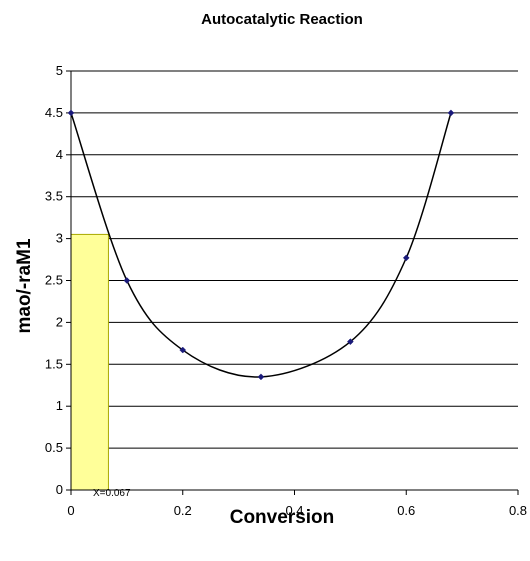 This screenshot has width=530, height=561. Describe the element at coordinates (59, 405) in the screenshot. I see `y-tick-label: 1` at that location.